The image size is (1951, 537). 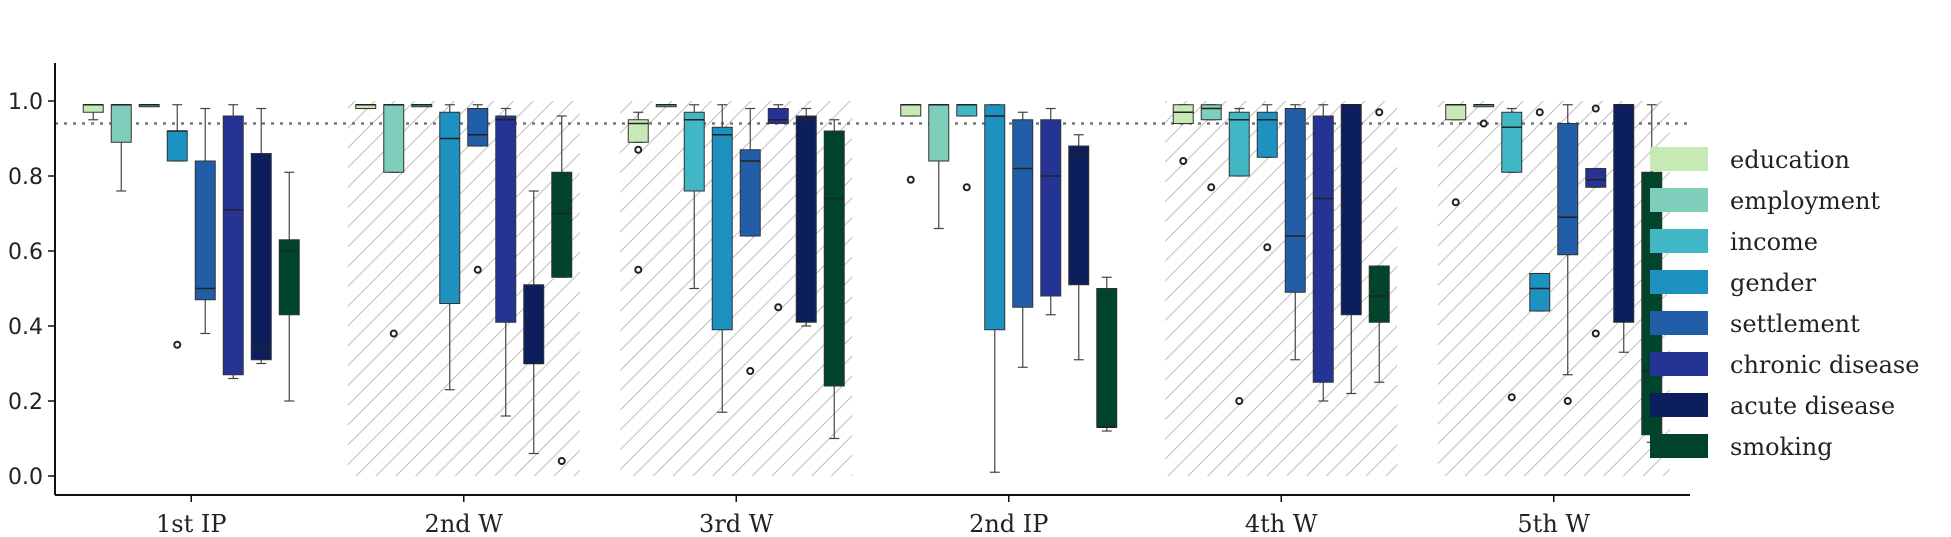 I want to click on legend-label: settlement, so click(x=1795, y=324).